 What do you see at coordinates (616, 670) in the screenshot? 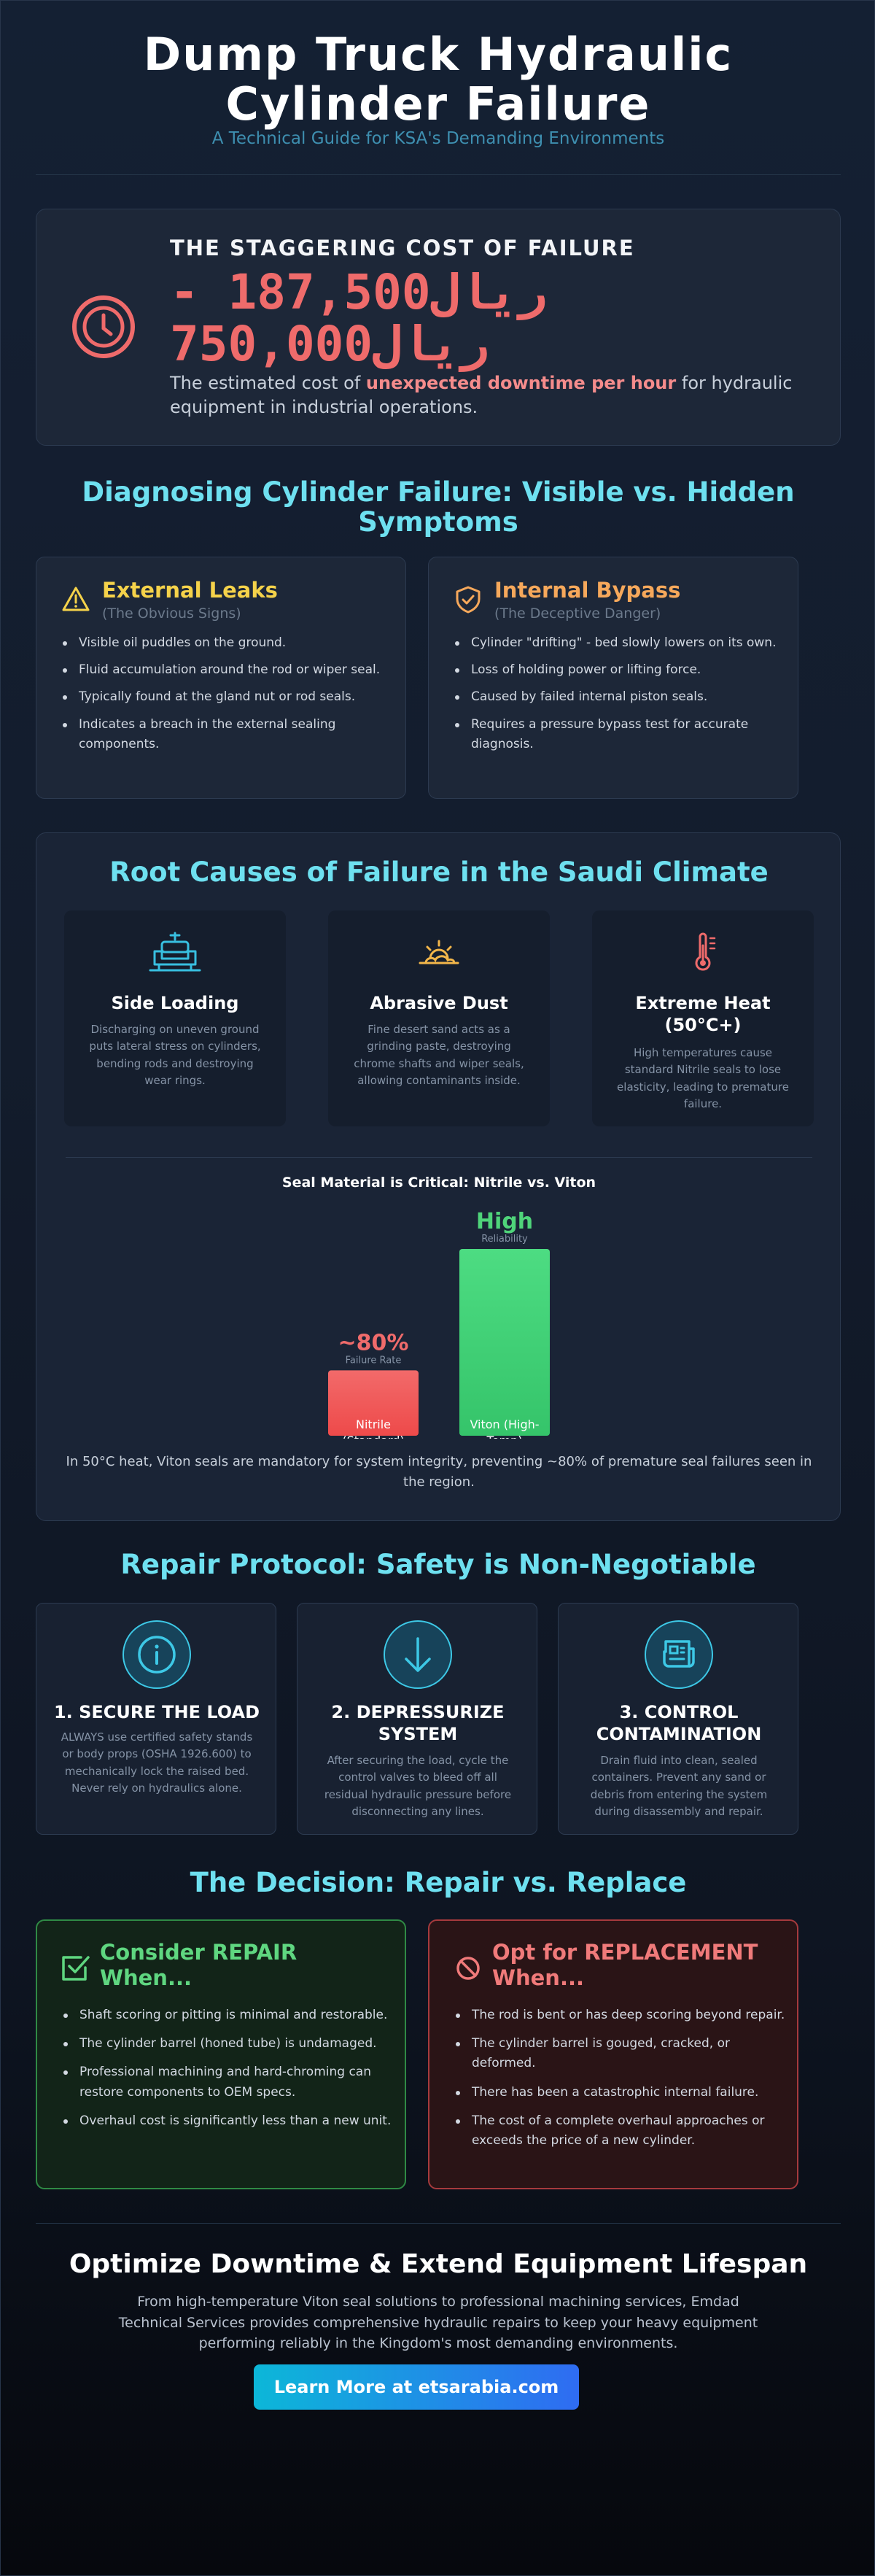
I see `list-item: Loss of holding power or lifting force.` at bounding box center [616, 670].